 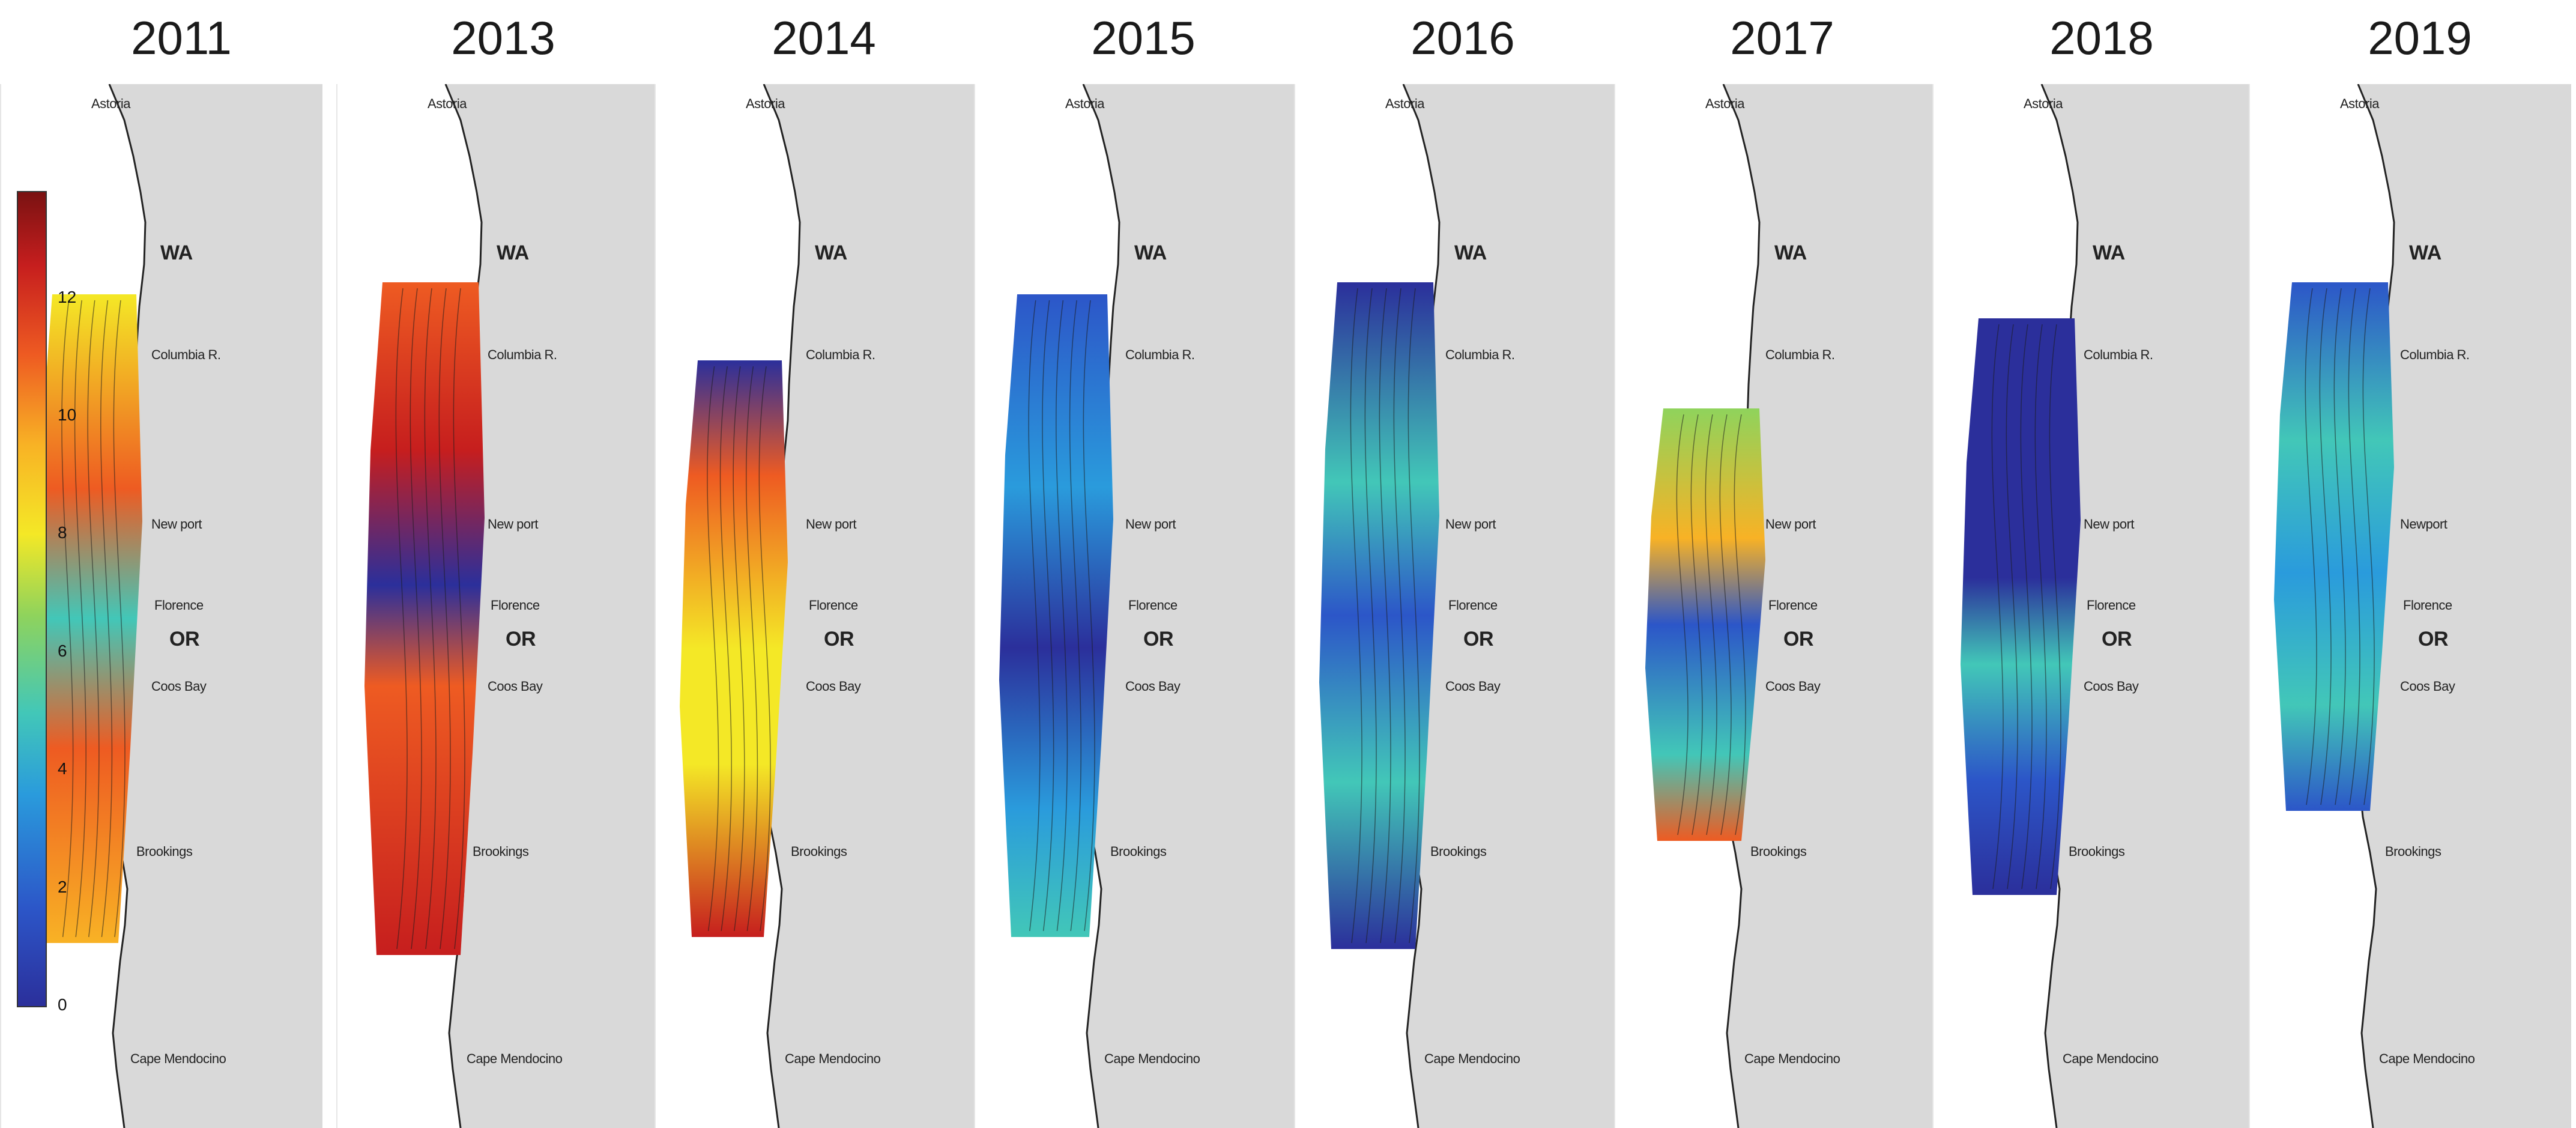 What do you see at coordinates (1143, 37) in the screenshot?
I see `year-title-2015: 2015` at bounding box center [1143, 37].